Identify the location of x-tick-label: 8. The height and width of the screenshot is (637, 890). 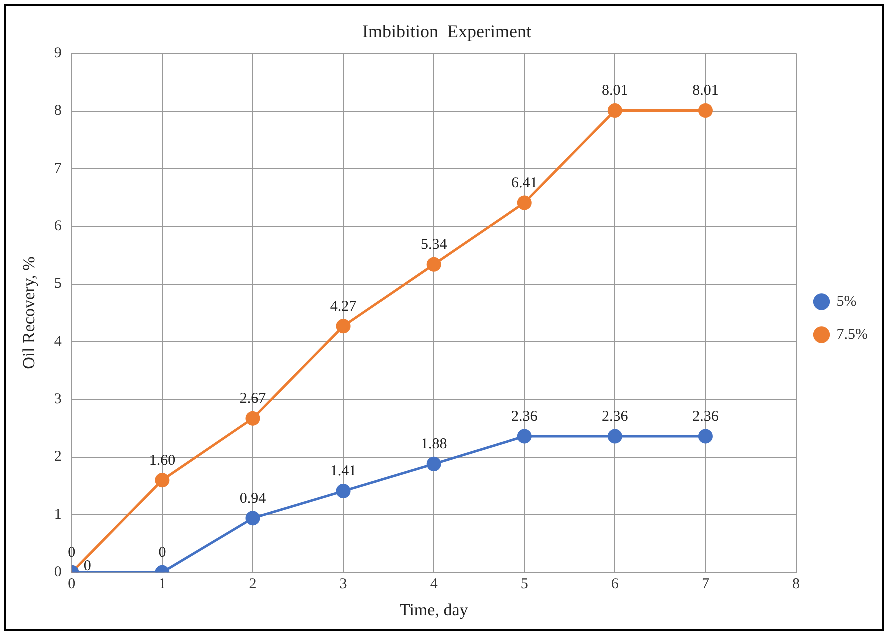
(796, 584).